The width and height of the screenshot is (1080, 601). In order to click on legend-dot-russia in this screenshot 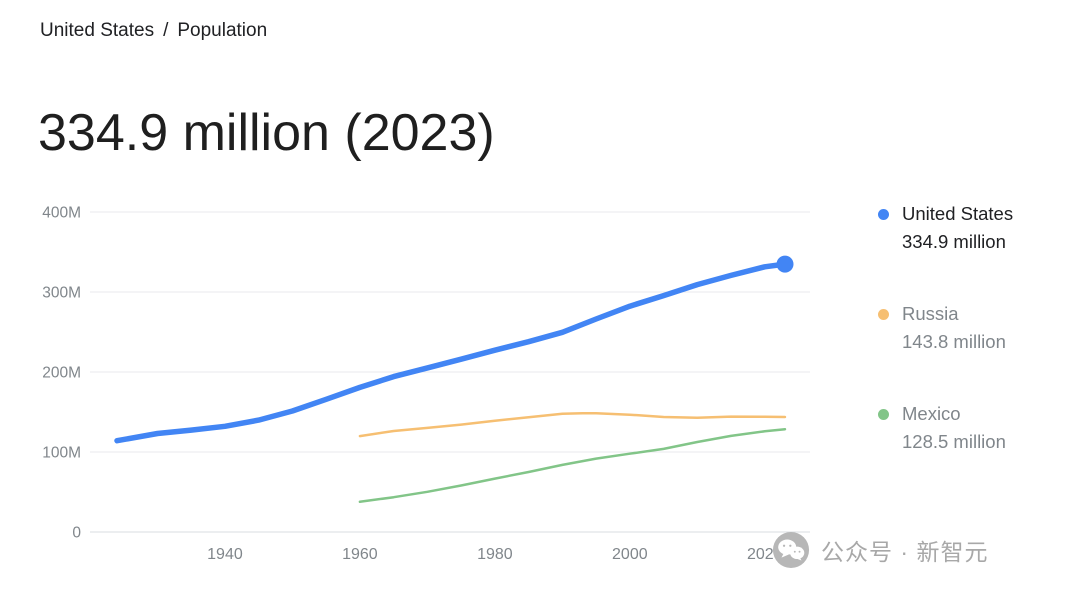, I will do `click(883, 314)`.